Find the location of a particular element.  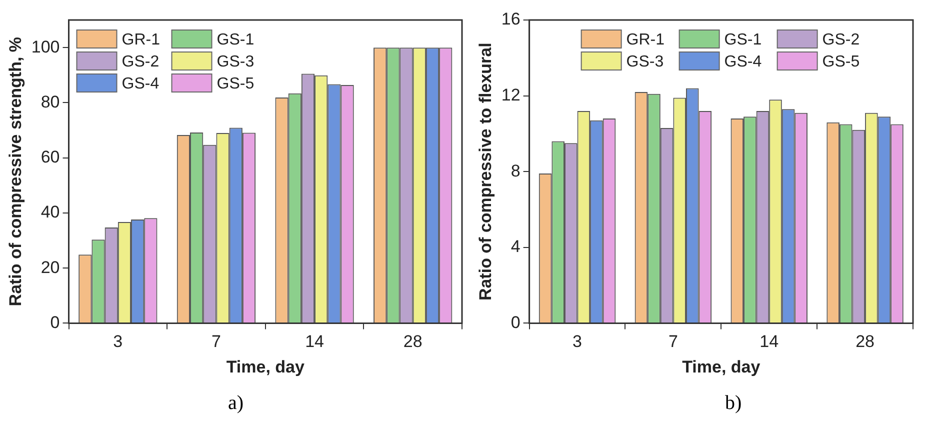

y-tick-label: 40 is located at coordinates (50, 212).